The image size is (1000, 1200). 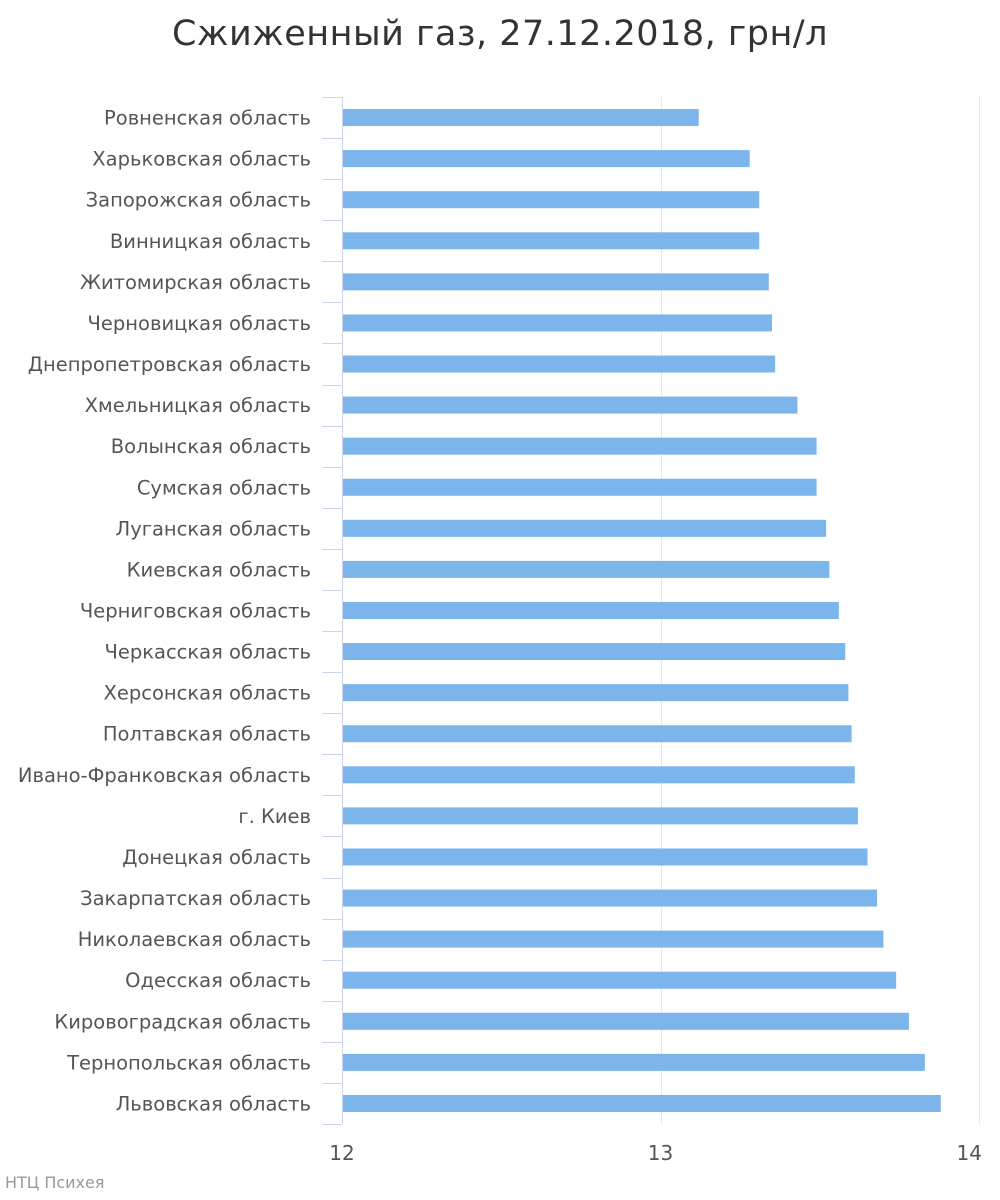 I want to click on category-label: Запорожская область, so click(x=198, y=200).